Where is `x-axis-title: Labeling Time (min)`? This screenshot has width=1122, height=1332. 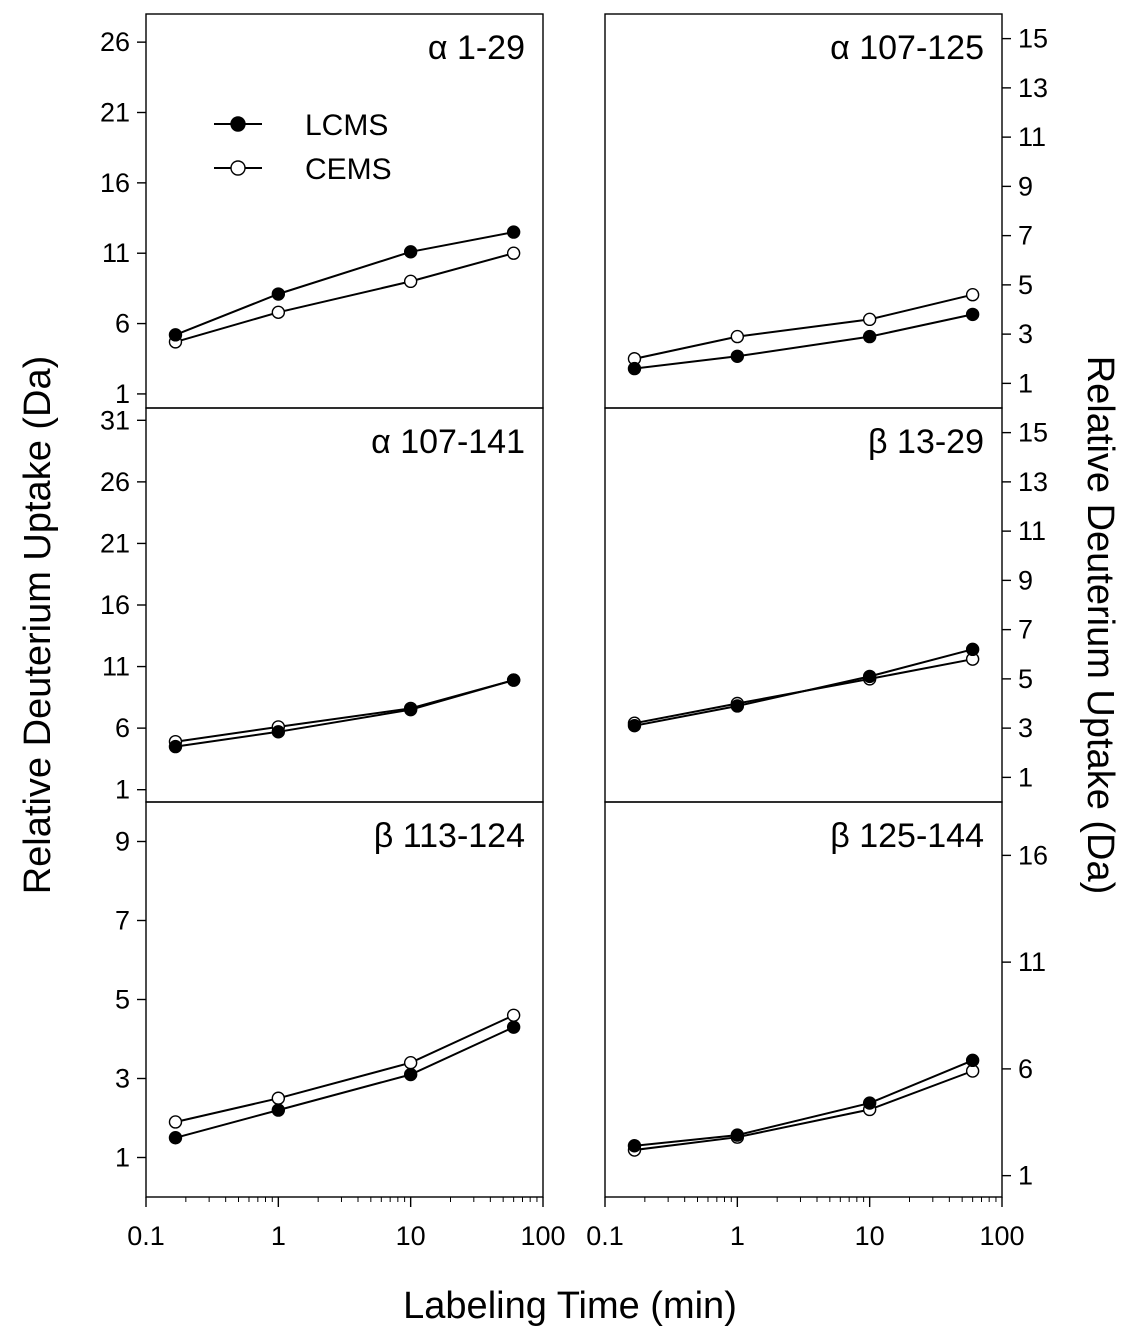
x-axis-title: Labeling Time (min) is located at coordinates (570, 1306).